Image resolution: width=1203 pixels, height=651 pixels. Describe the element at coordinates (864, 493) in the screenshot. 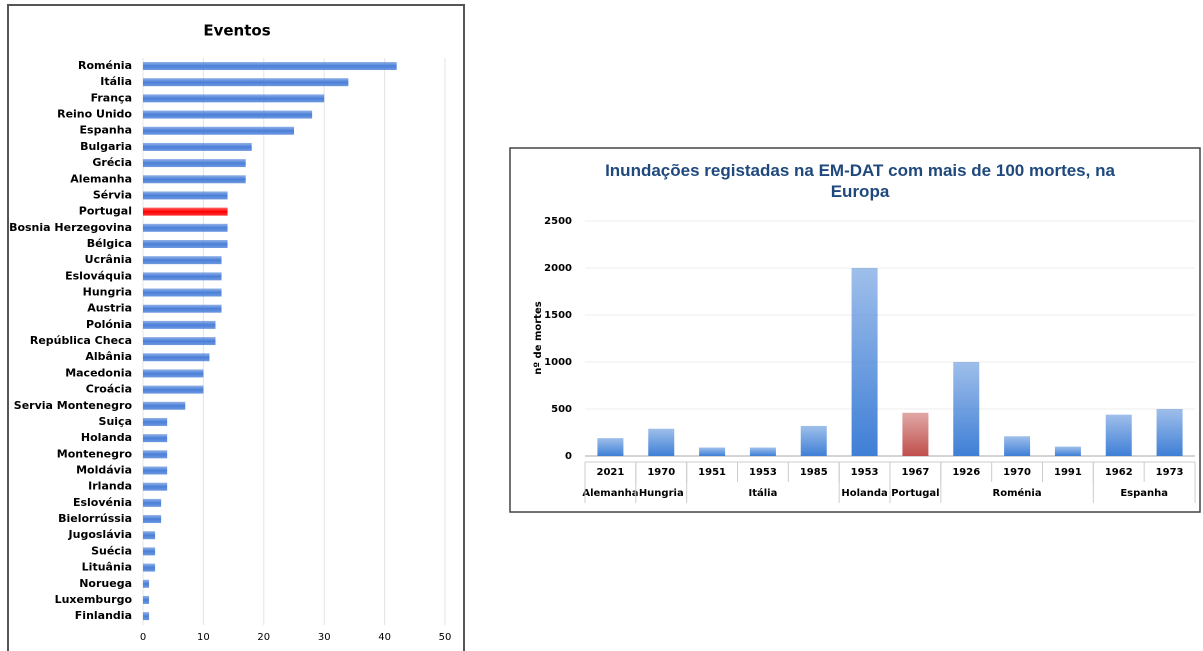

I see `group-label: Holanda` at that location.